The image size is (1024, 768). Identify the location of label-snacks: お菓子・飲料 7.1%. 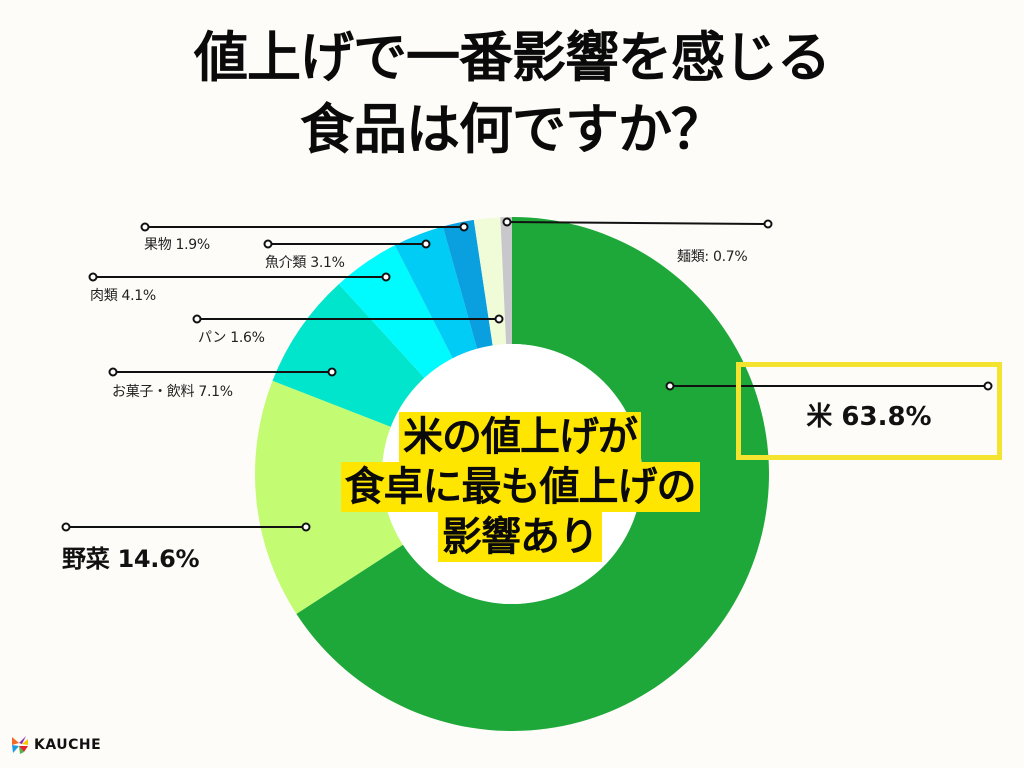
(172, 392).